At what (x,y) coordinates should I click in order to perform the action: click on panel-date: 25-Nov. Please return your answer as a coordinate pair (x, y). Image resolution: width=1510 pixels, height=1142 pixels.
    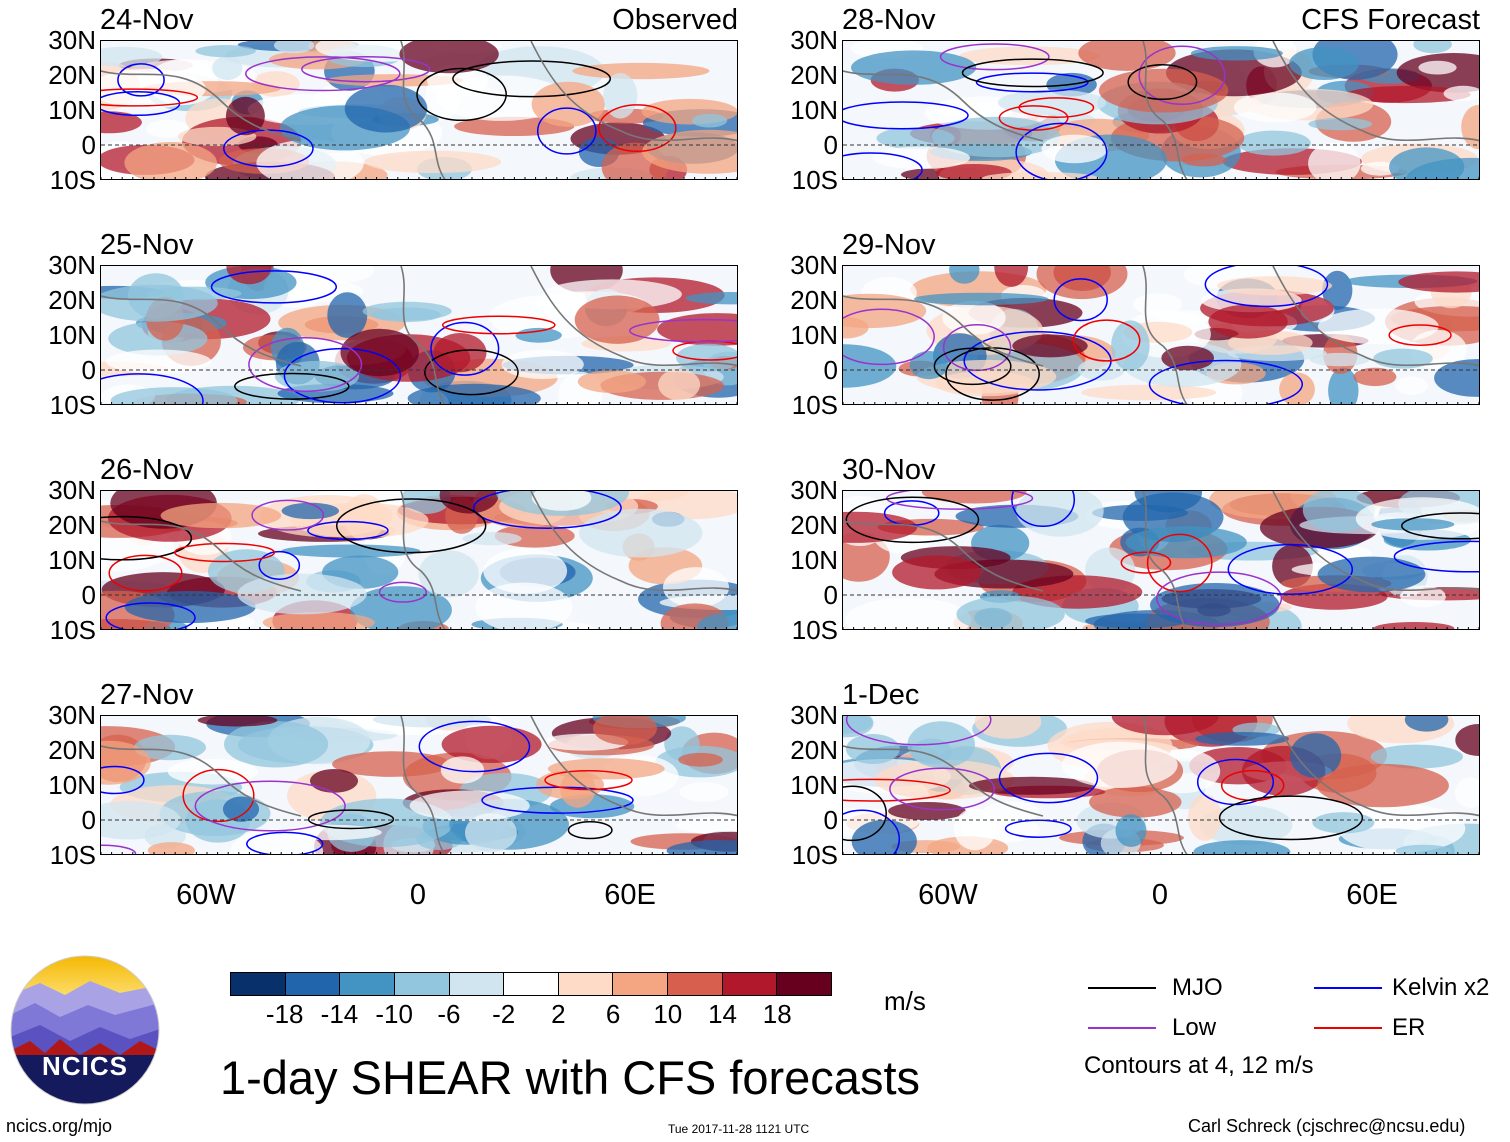
    Looking at the image, I should click on (147, 245).